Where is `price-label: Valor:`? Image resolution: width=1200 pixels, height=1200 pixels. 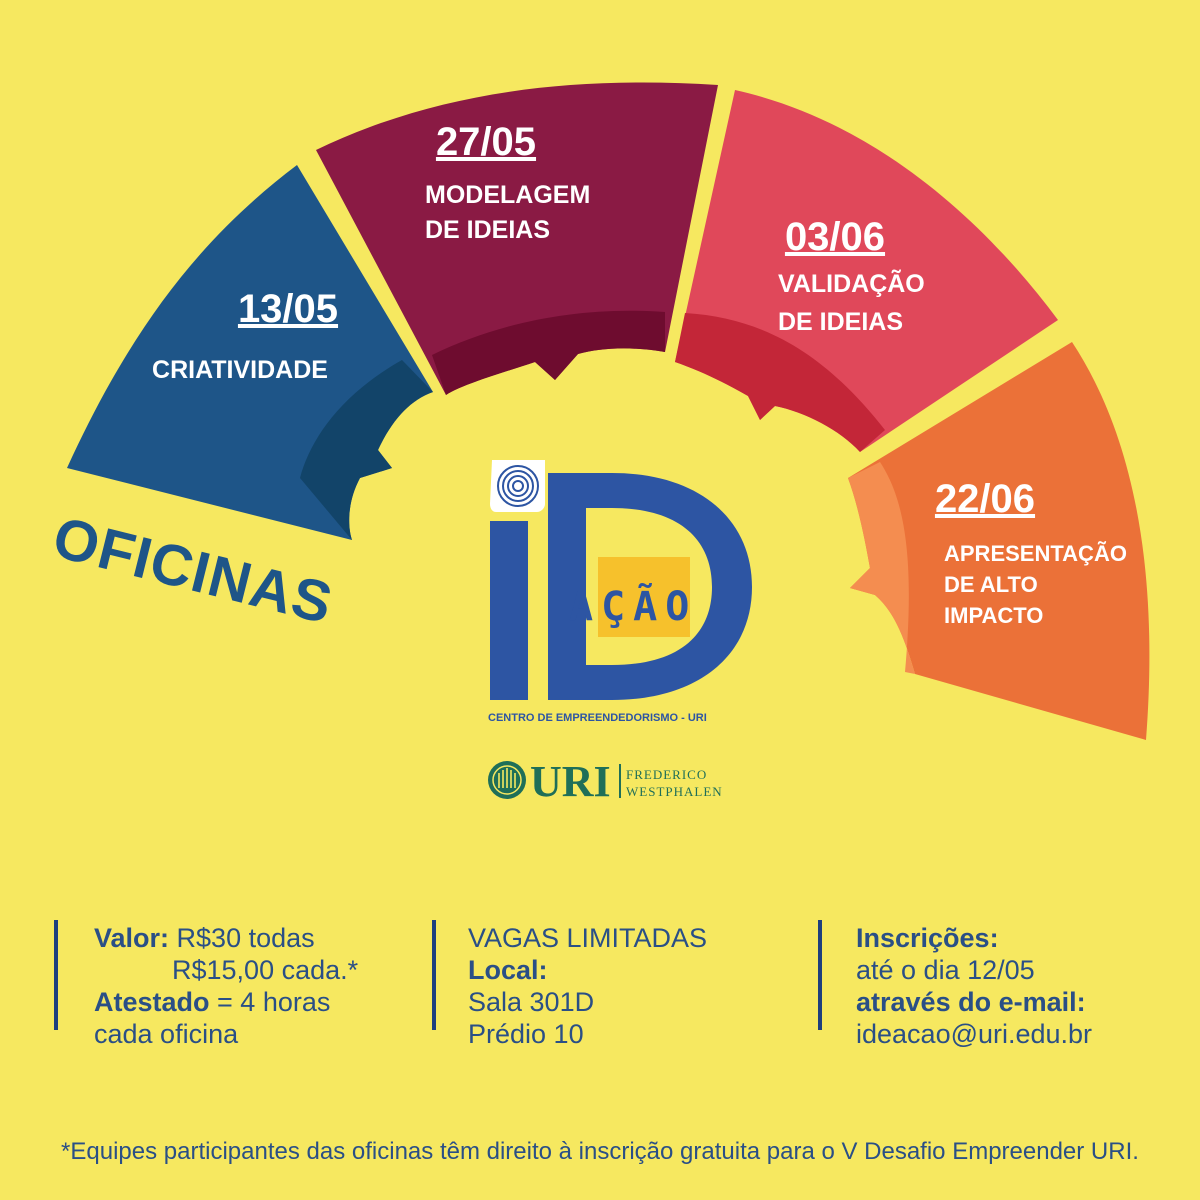 price-label: Valor: is located at coordinates (132, 938).